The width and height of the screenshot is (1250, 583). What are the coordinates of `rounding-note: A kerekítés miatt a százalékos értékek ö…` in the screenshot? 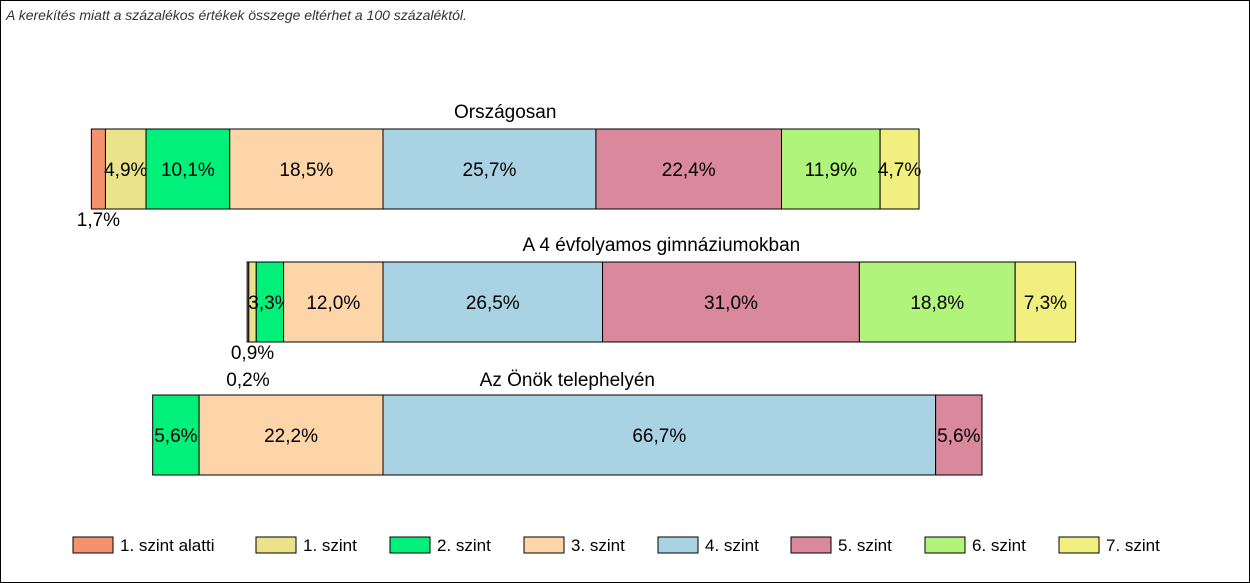 It's located at (236, 15).